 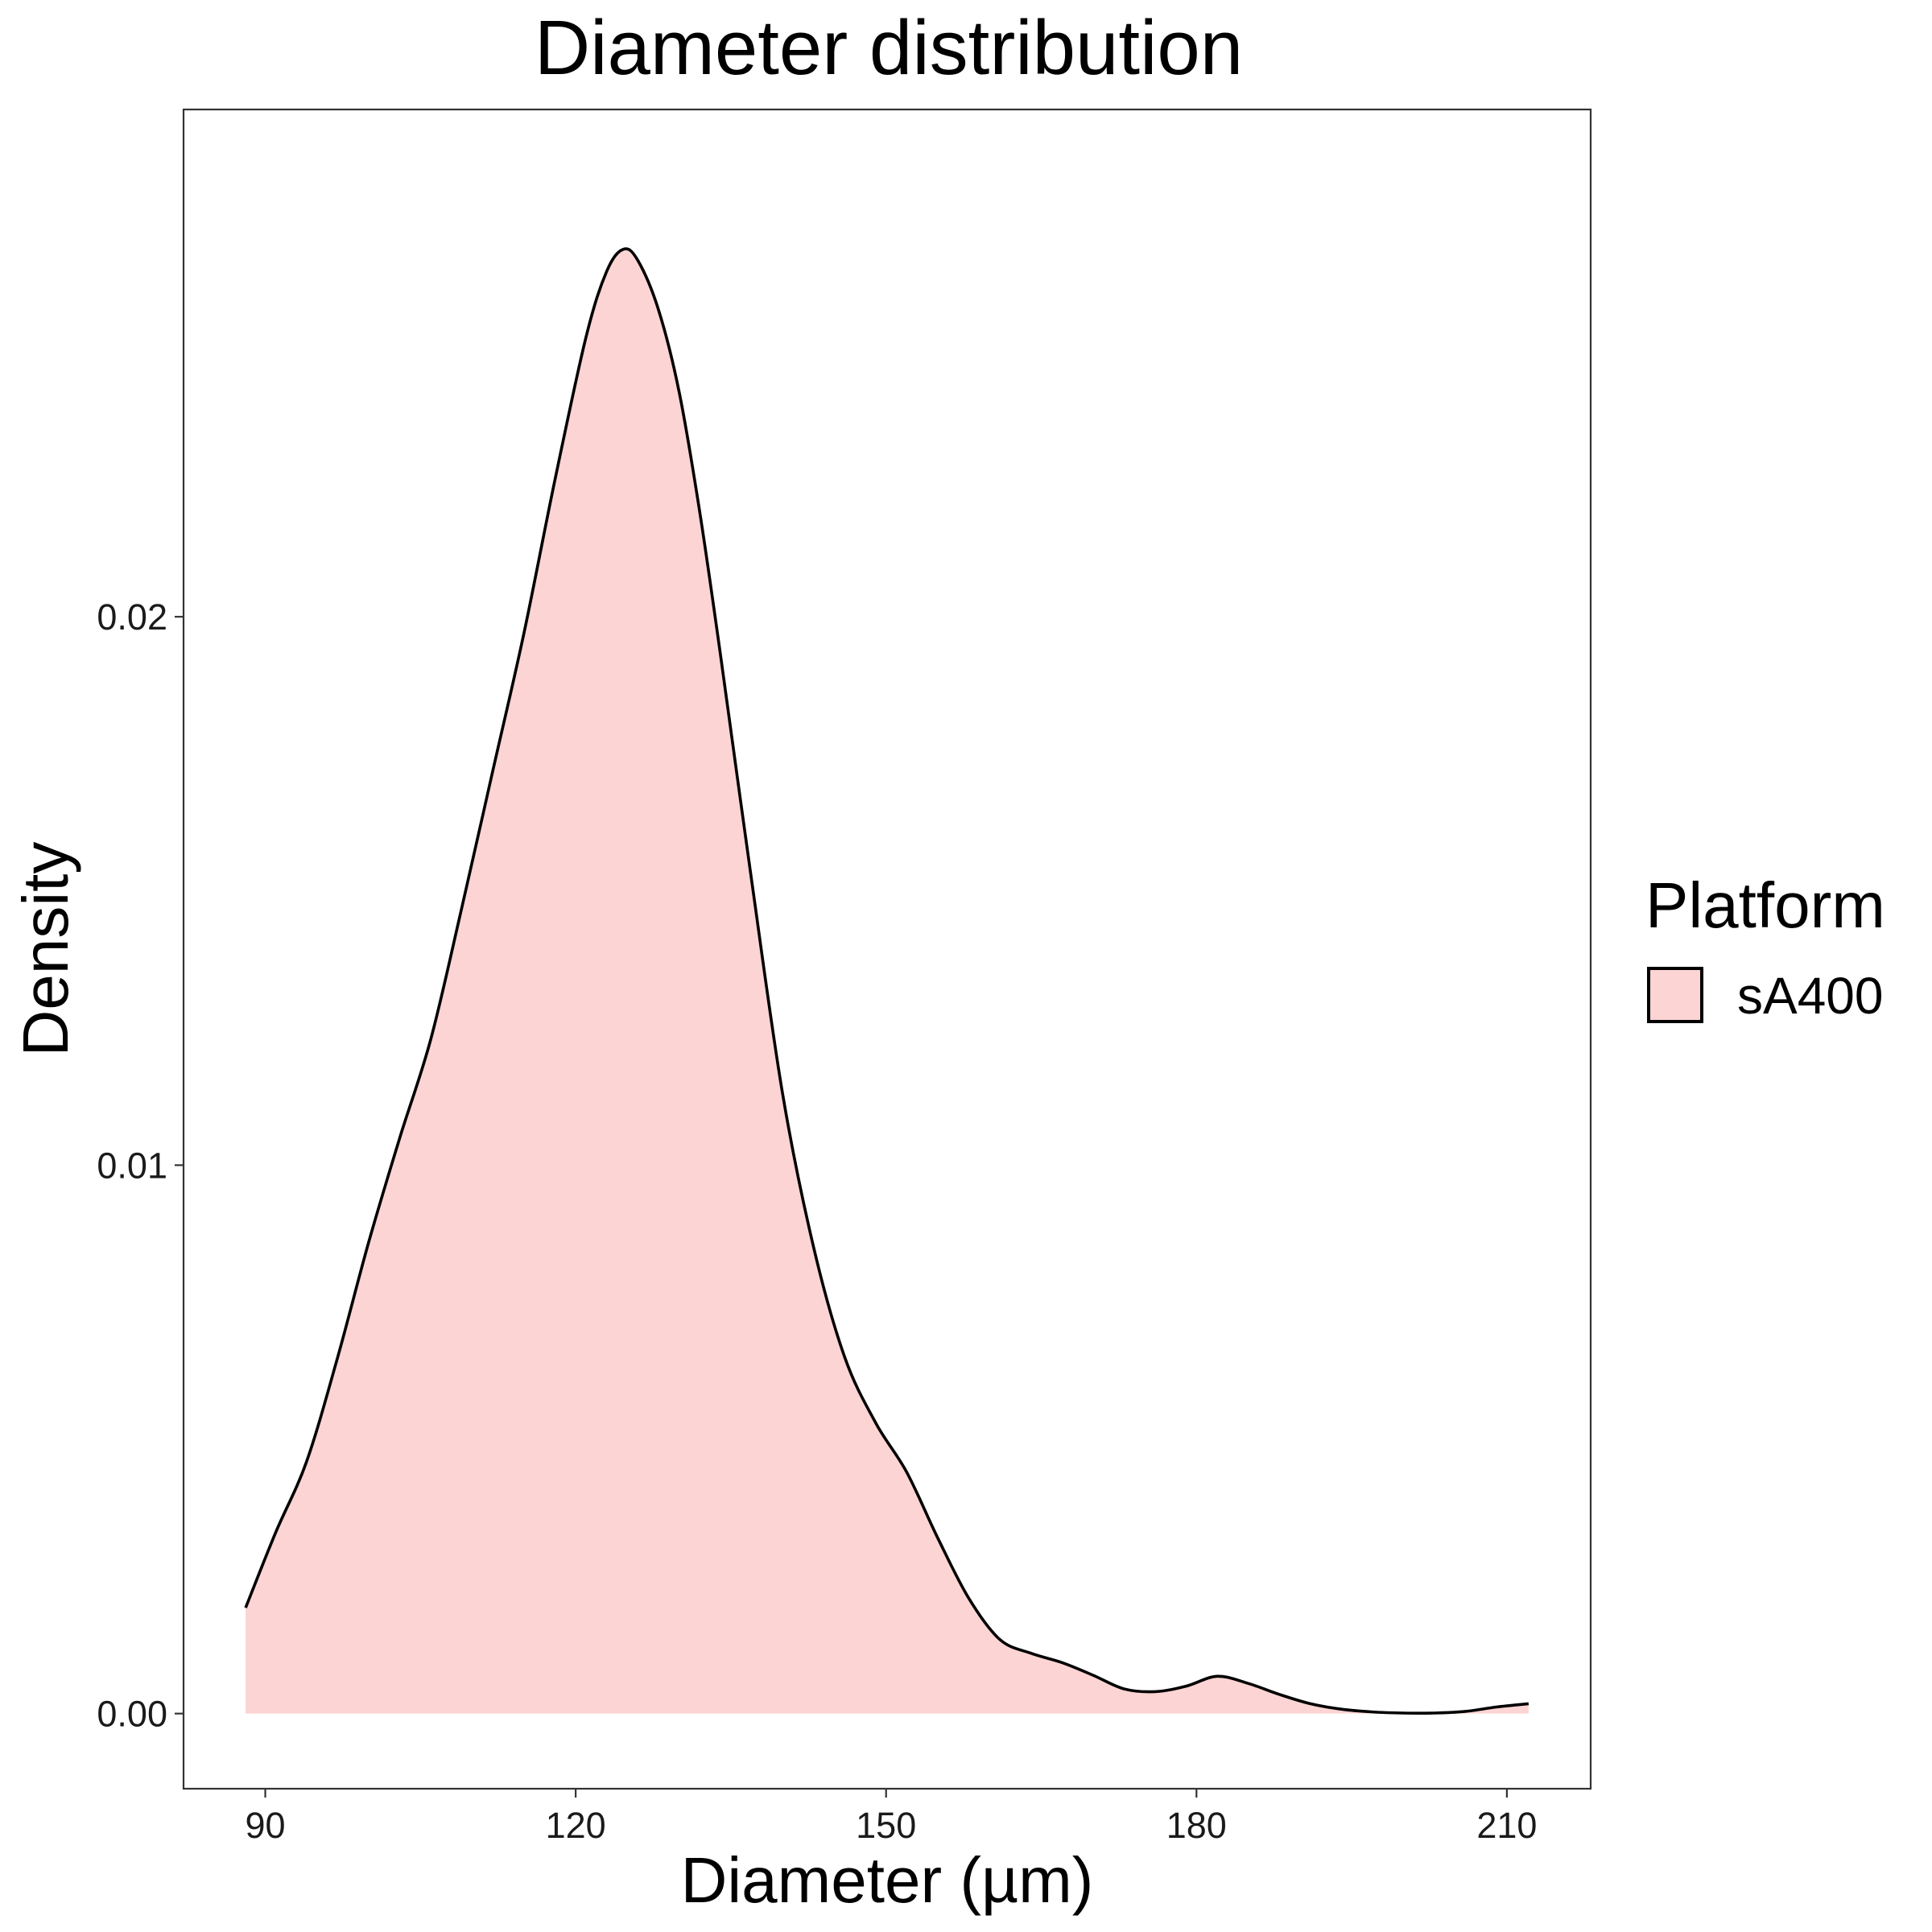 What do you see at coordinates (132, 617) in the screenshot?
I see `y-tick-label: 0.02` at bounding box center [132, 617].